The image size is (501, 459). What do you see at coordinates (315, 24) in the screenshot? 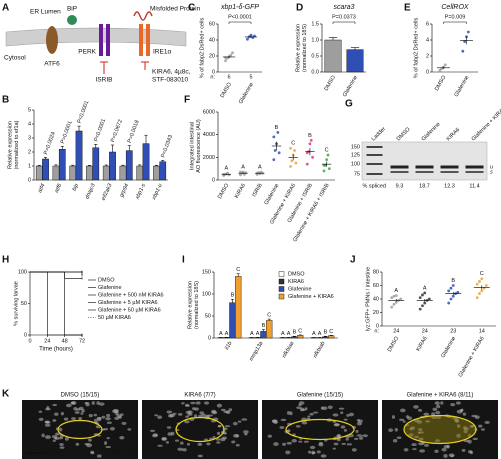
I see `y-tick-label: 1.5` at bounding box center [315, 24].